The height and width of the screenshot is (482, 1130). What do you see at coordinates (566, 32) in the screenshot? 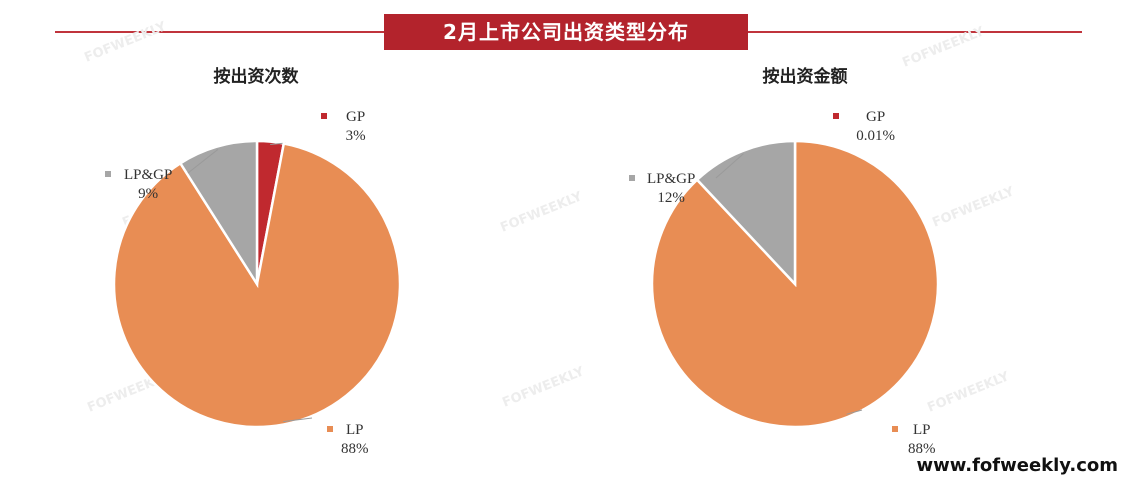
I see `page-title: 2月上市公司出资类型分布` at bounding box center [566, 32].